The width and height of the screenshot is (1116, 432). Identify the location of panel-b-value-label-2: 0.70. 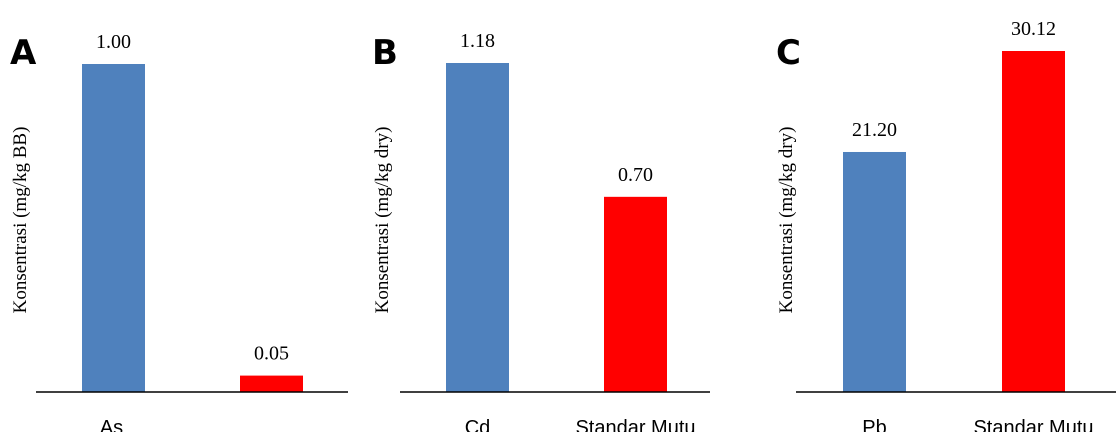
(635, 175).